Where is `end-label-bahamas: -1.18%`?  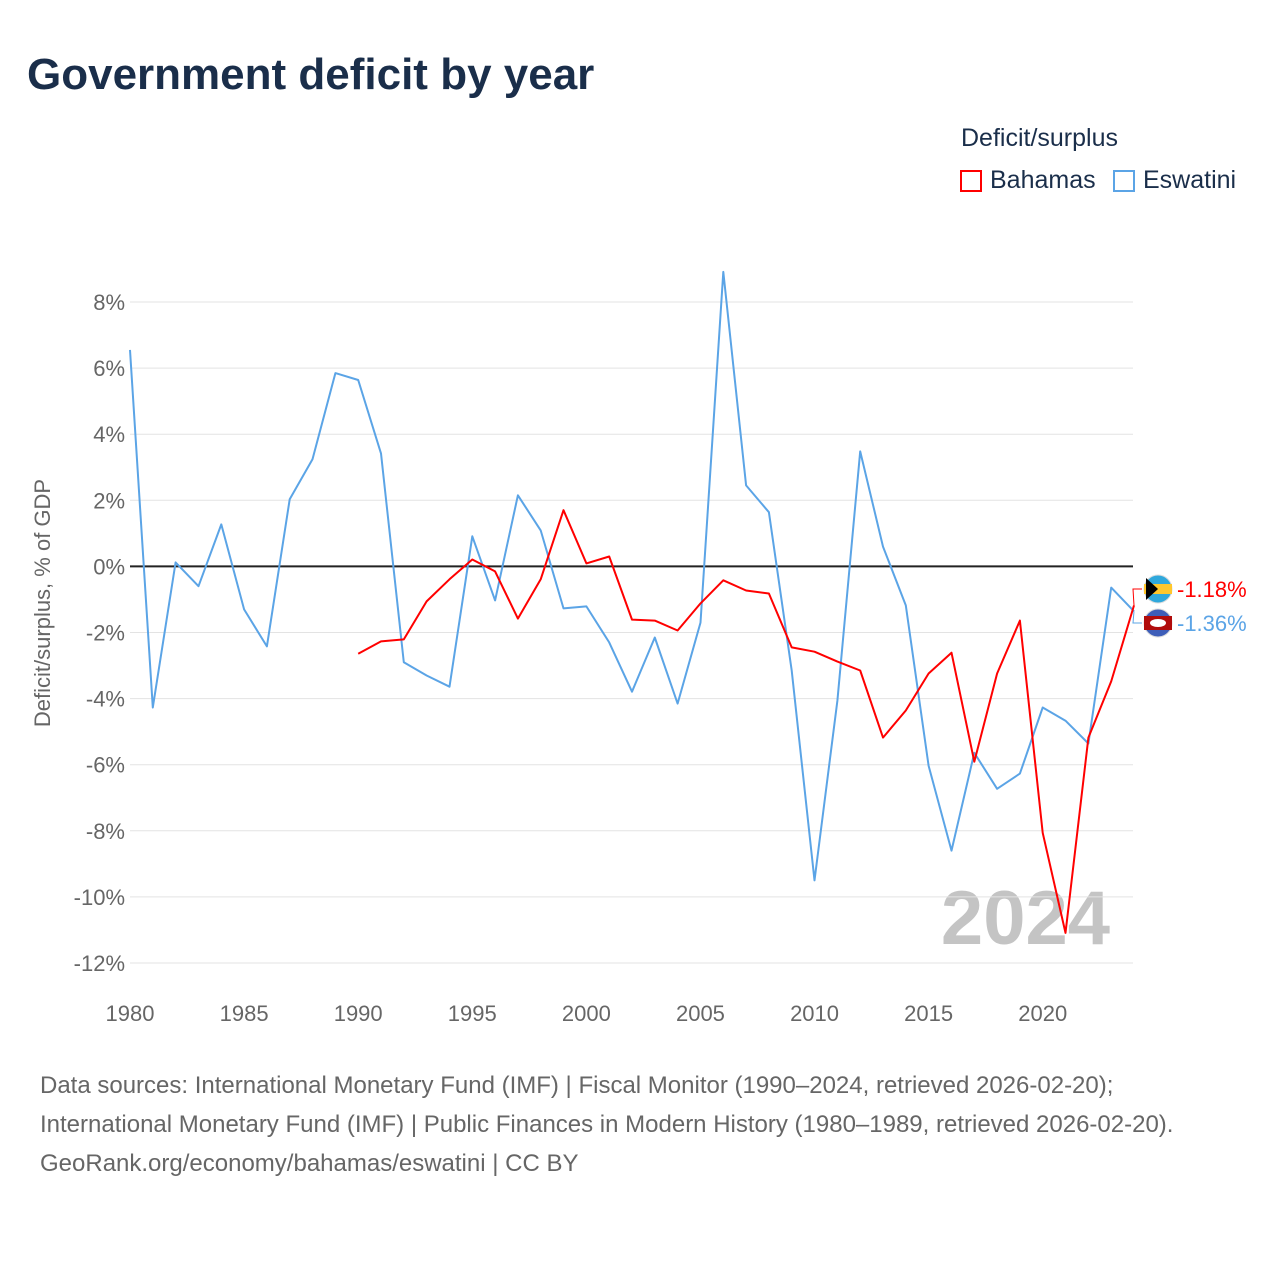
end-label-bahamas: -1.18% is located at coordinates (1212, 589).